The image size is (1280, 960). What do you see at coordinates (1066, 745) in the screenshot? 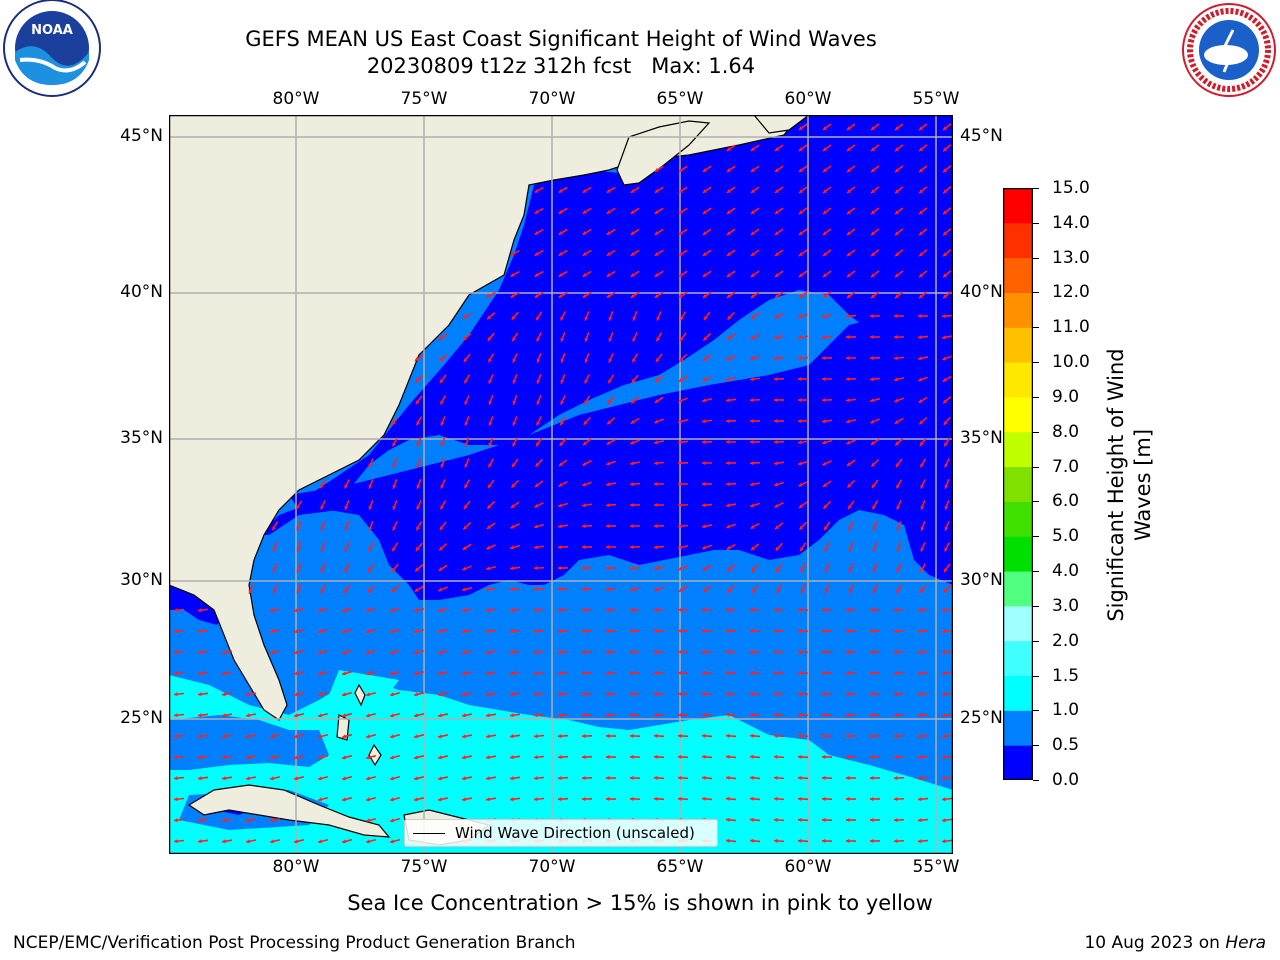
I see `colorbar-tick-label: 0.5` at bounding box center [1066, 745].